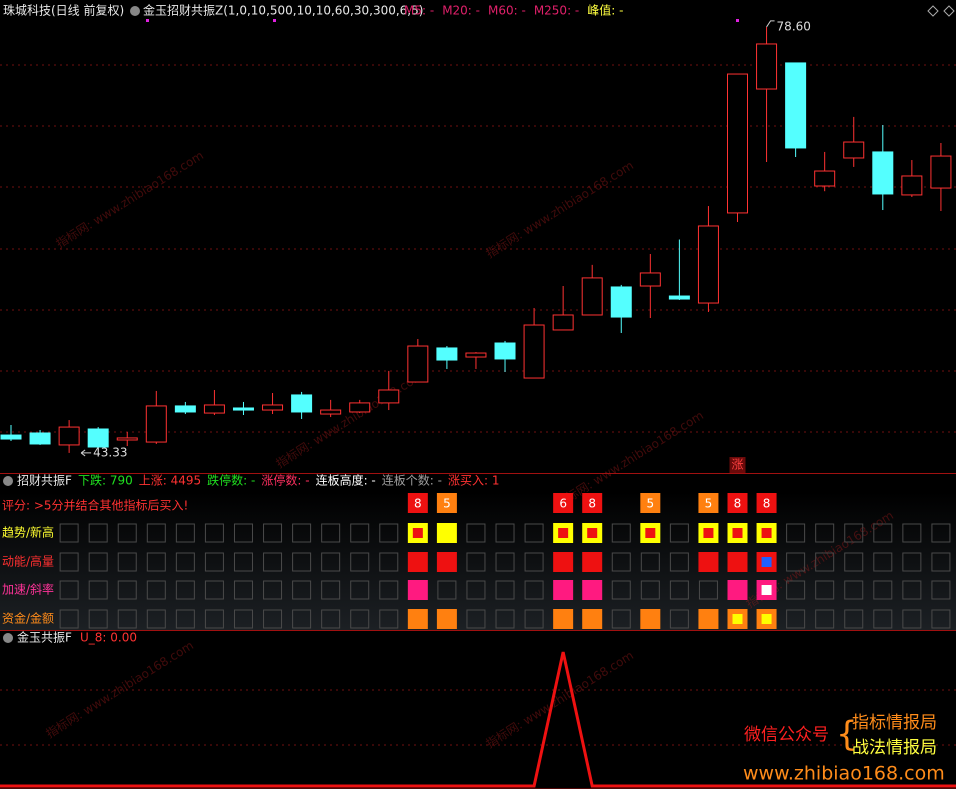 The image size is (956, 789). What do you see at coordinates (285, 480) in the screenshot?
I see `stat: 涨停数: -` at bounding box center [285, 480].